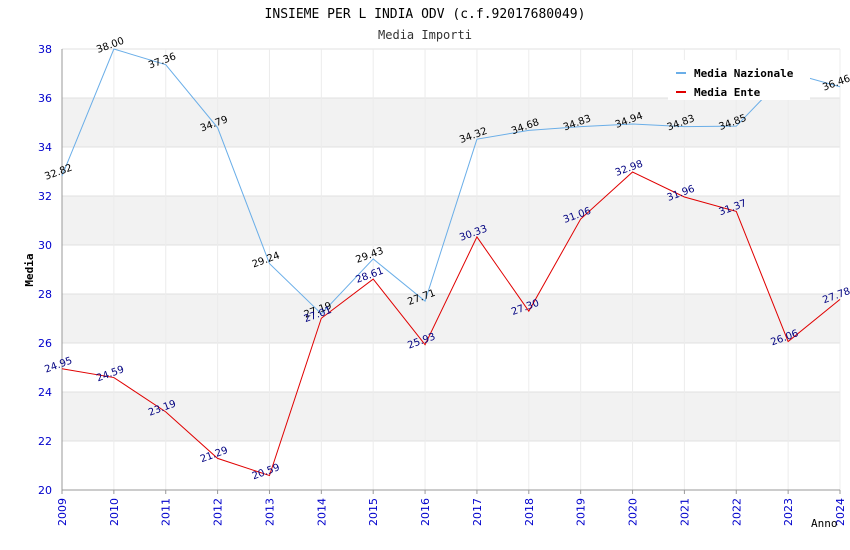  What do you see at coordinates (110, 46) in the screenshot?
I see `data-label: 38.00` at bounding box center [110, 46].